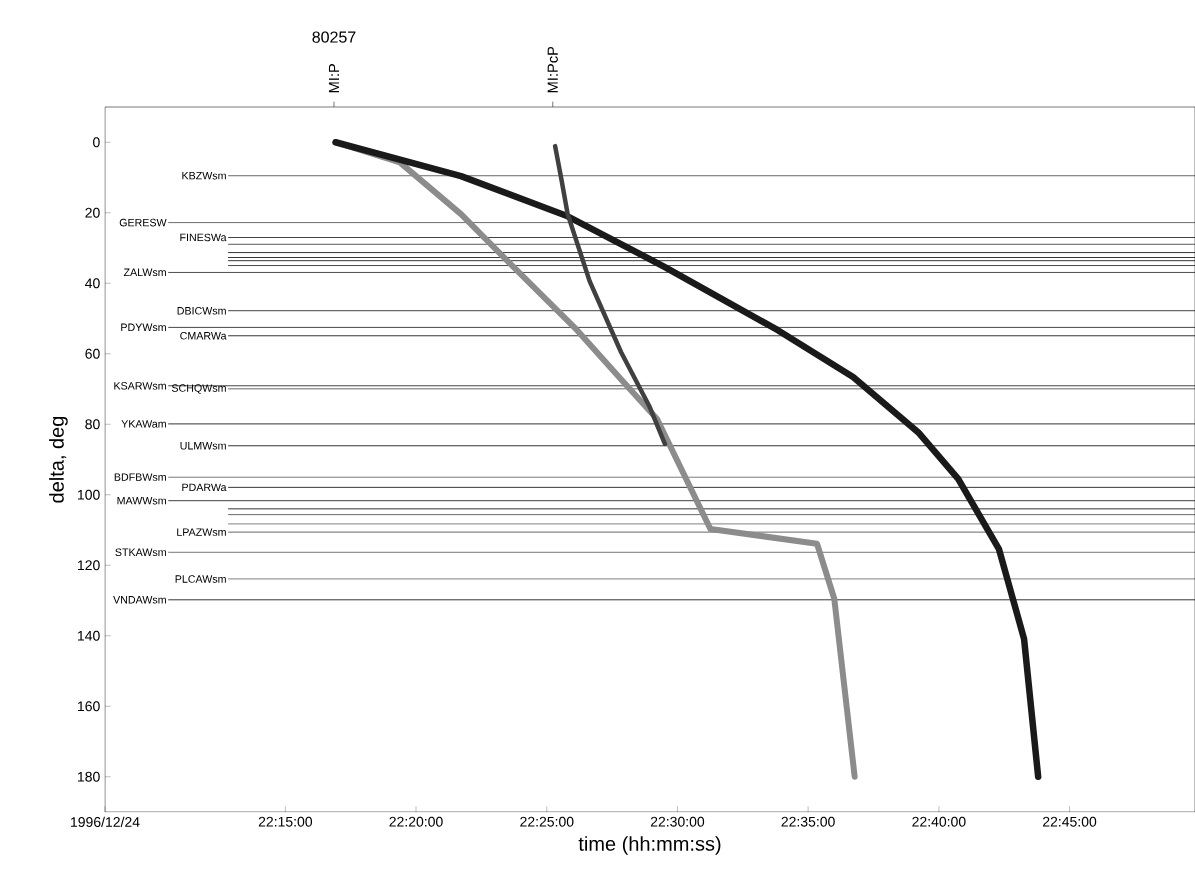 The height and width of the screenshot is (893, 1195). I want to click on ref-line-label: DBICWsm, so click(201, 310).